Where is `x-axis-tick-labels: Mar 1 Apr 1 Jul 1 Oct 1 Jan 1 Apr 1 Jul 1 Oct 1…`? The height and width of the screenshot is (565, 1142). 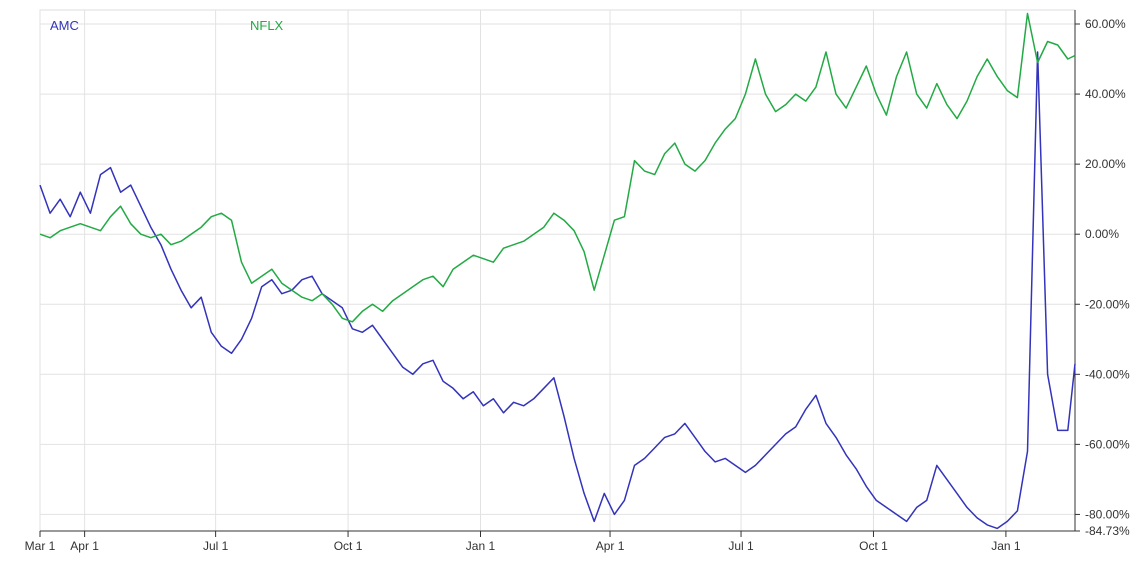
x-axis-tick-labels: Mar 1 Apr 1 Jul 1 Oct 1 Jan 1 Apr 1 Jul 1 Oct 1… is located at coordinates (523, 546).